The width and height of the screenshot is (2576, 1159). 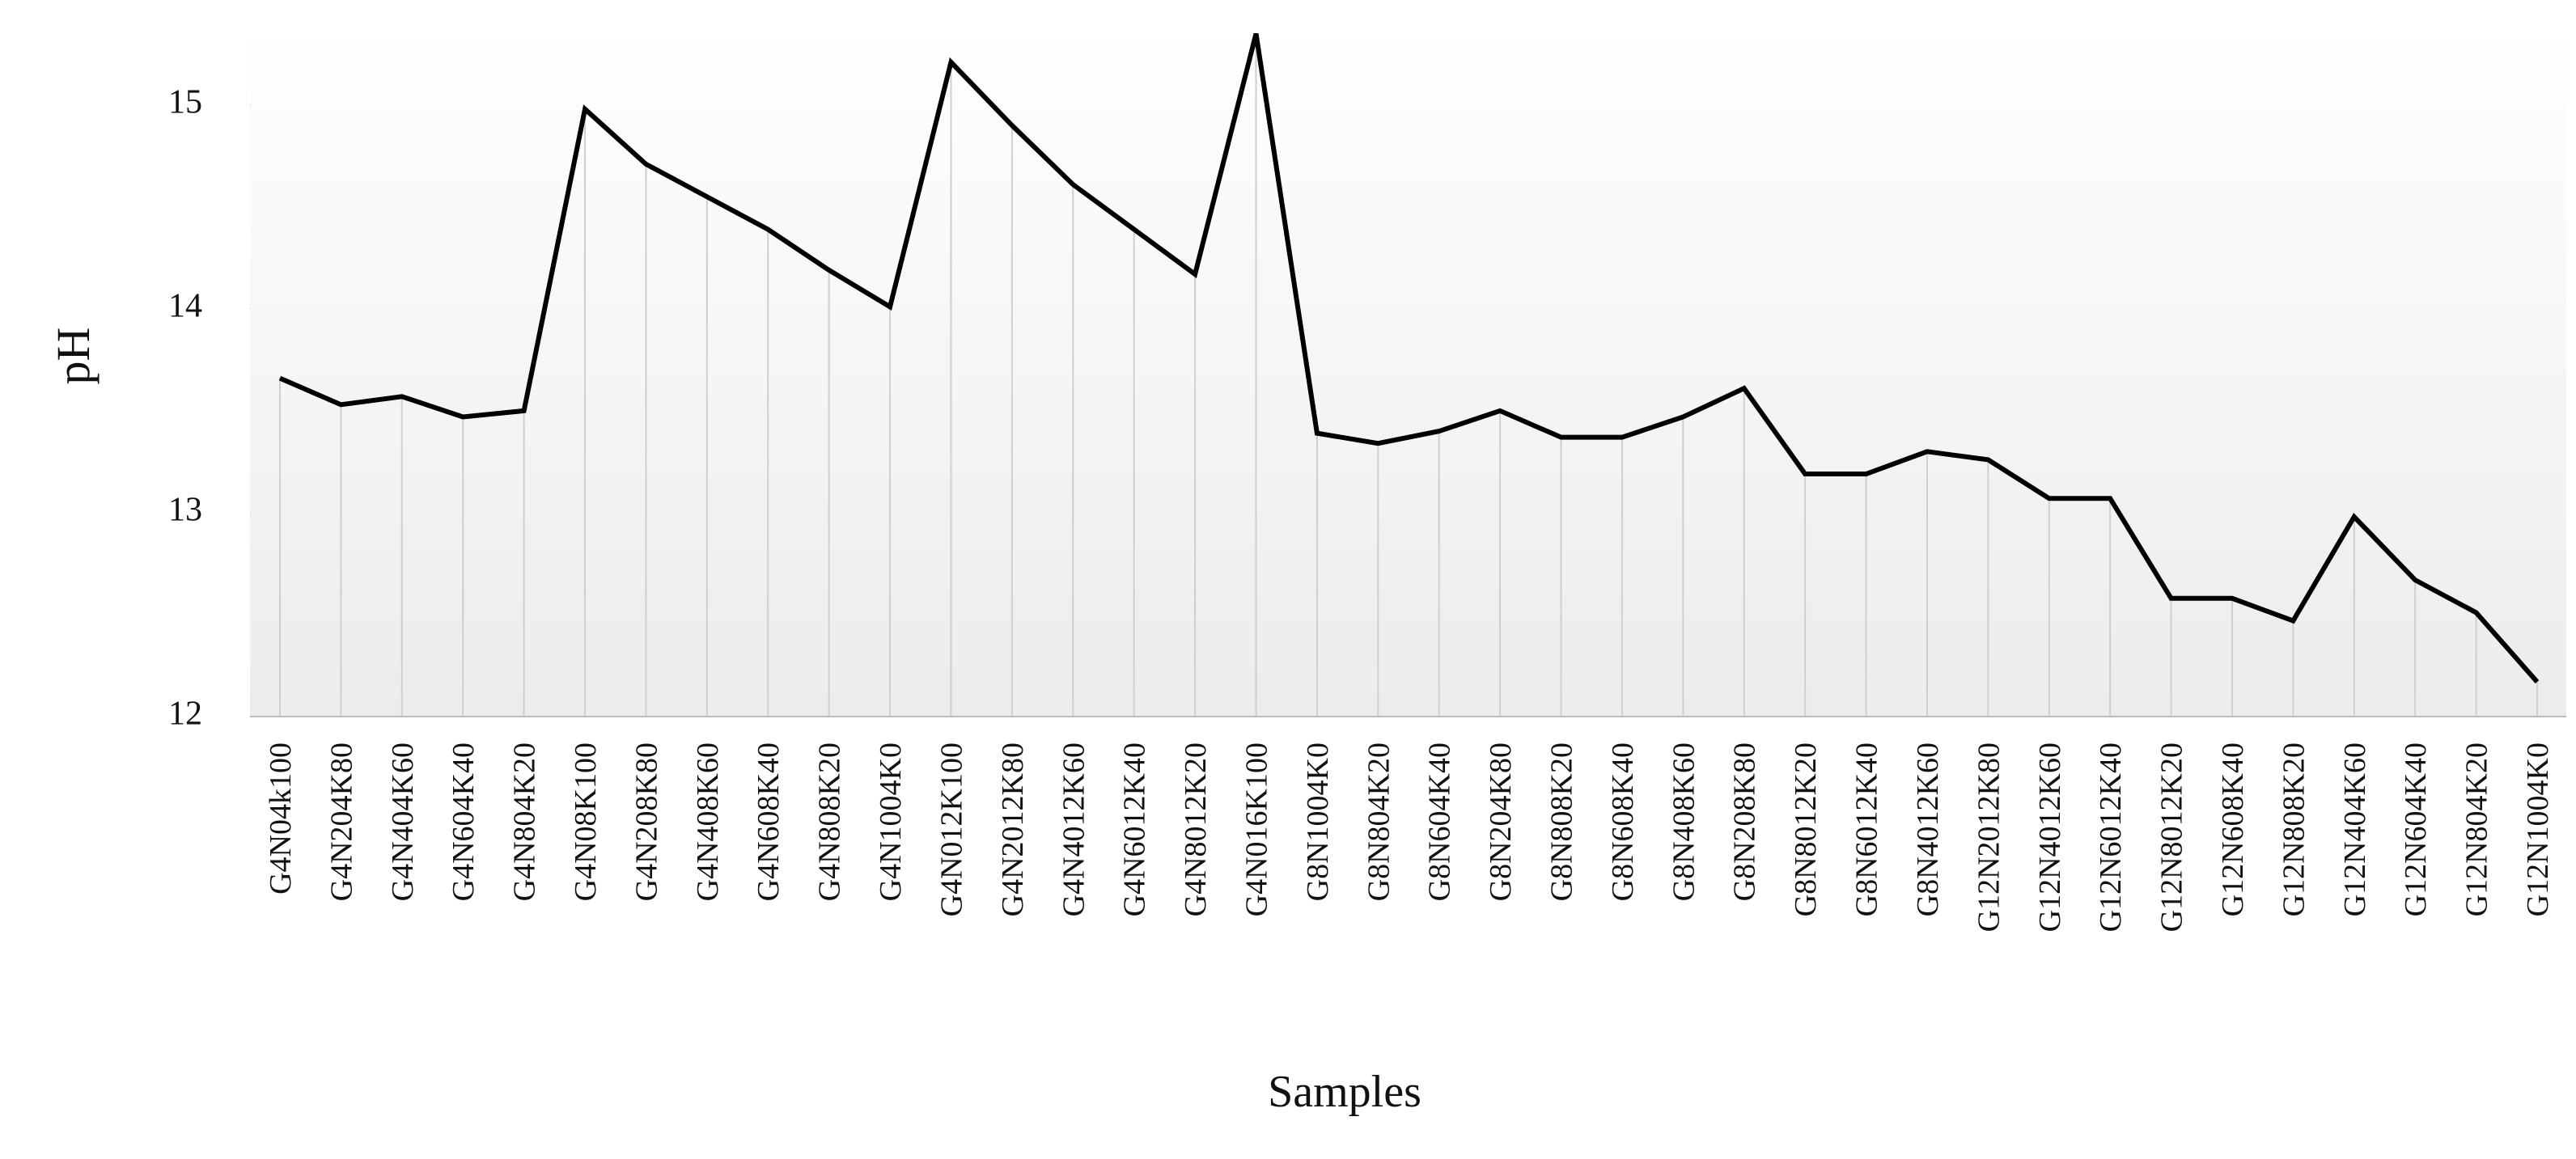 What do you see at coordinates (185, 102) in the screenshot?
I see `y-tick-label: 15` at bounding box center [185, 102].